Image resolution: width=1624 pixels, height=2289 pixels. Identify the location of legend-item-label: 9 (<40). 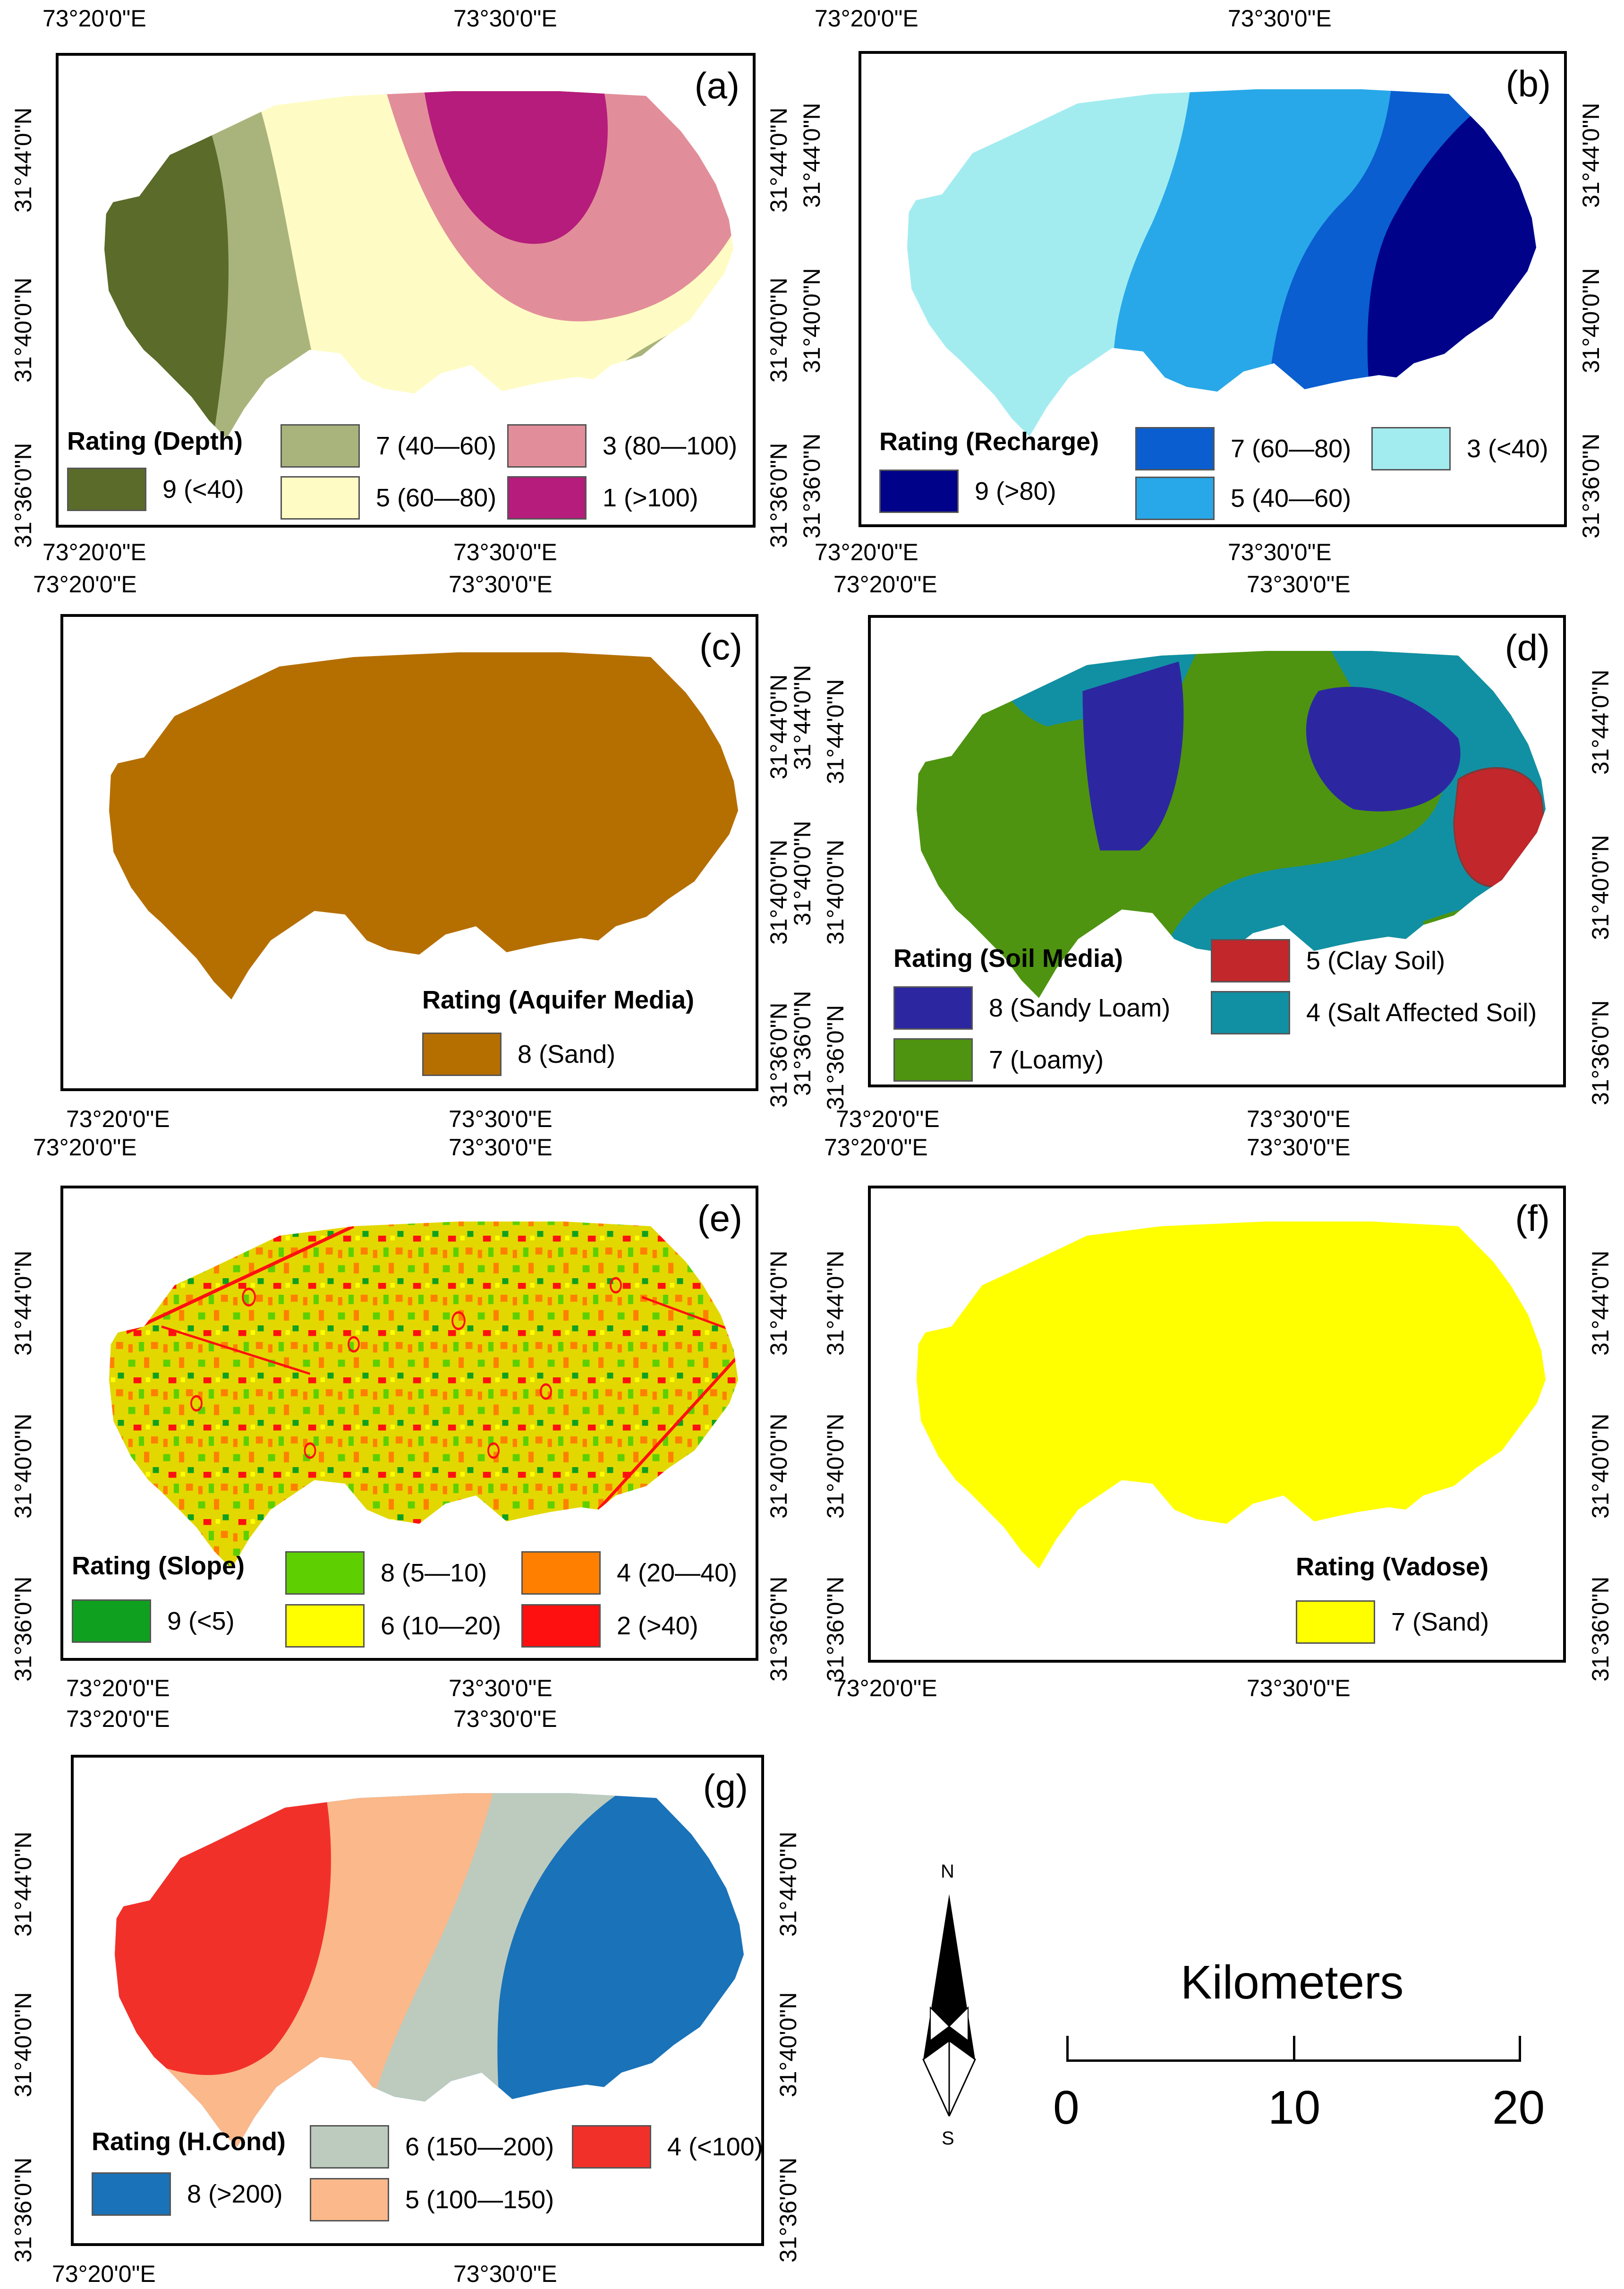
(203, 489).